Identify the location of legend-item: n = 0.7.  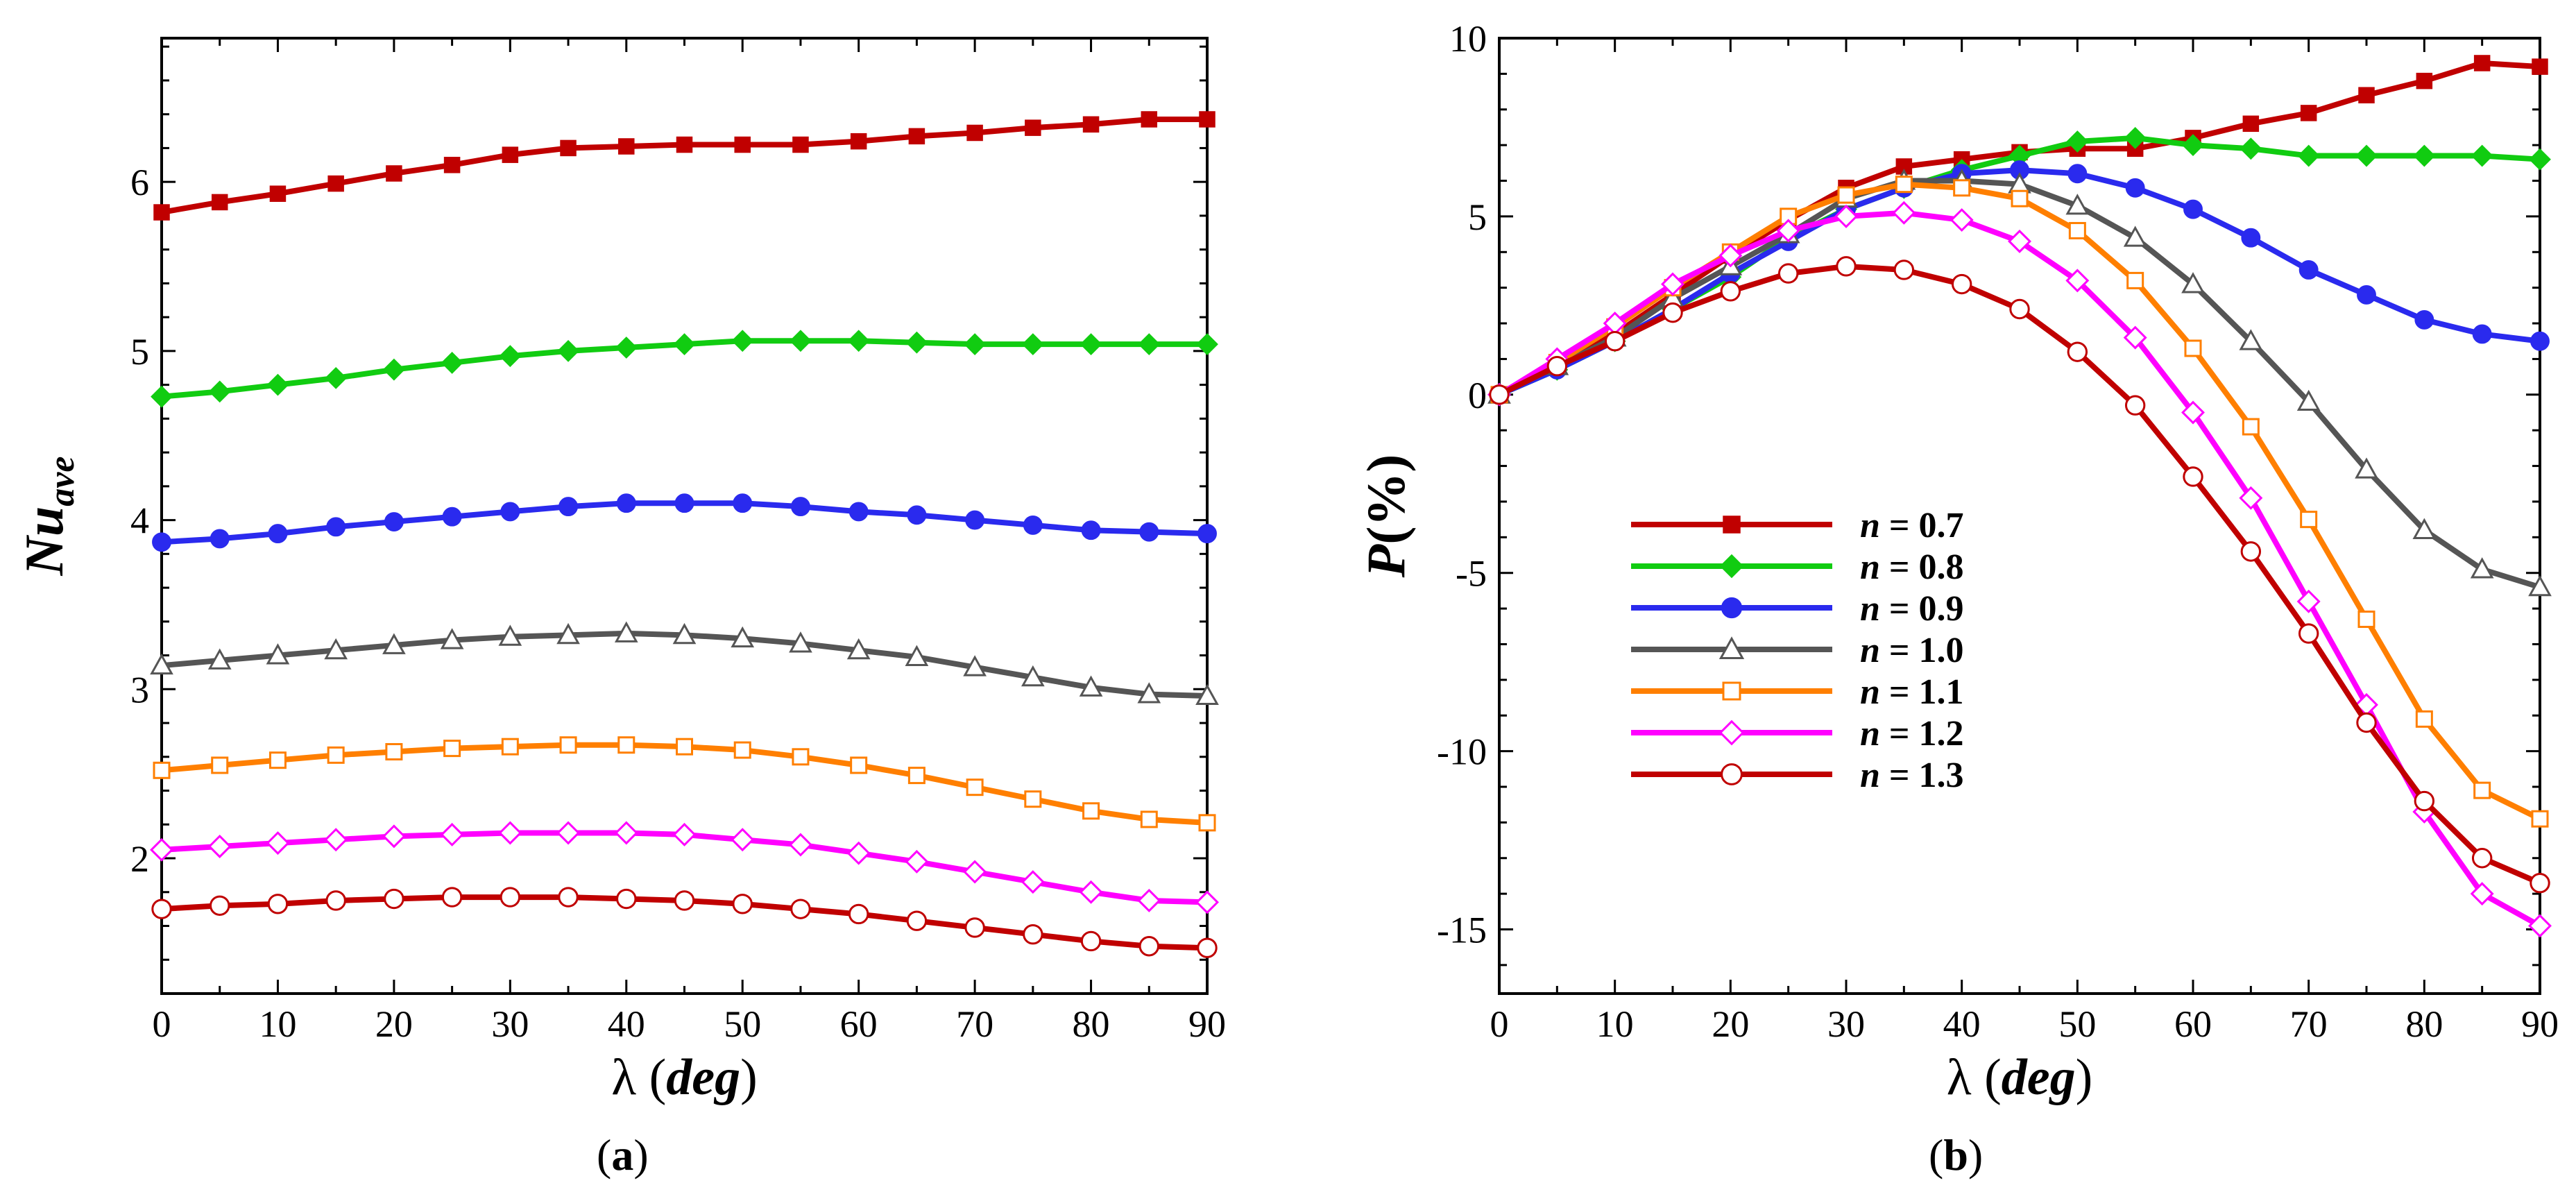
(1797, 525).